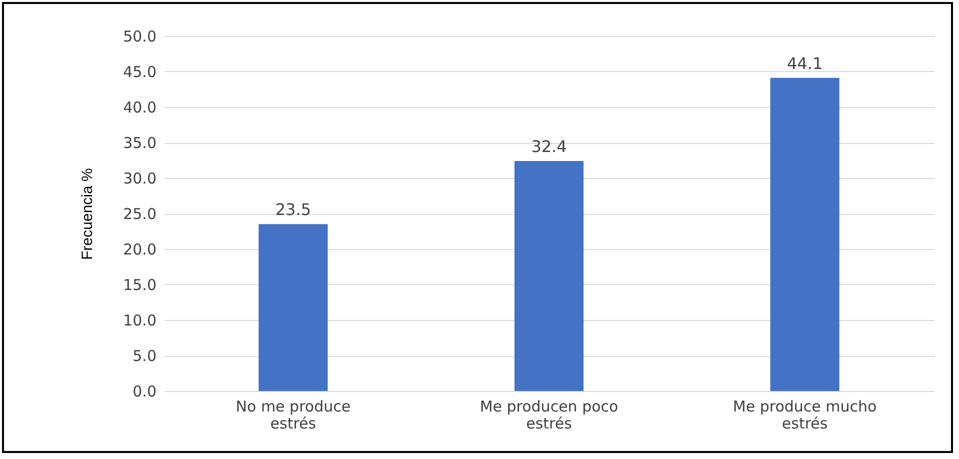  I want to click on y-tick-label: 45.0, so click(139, 72).